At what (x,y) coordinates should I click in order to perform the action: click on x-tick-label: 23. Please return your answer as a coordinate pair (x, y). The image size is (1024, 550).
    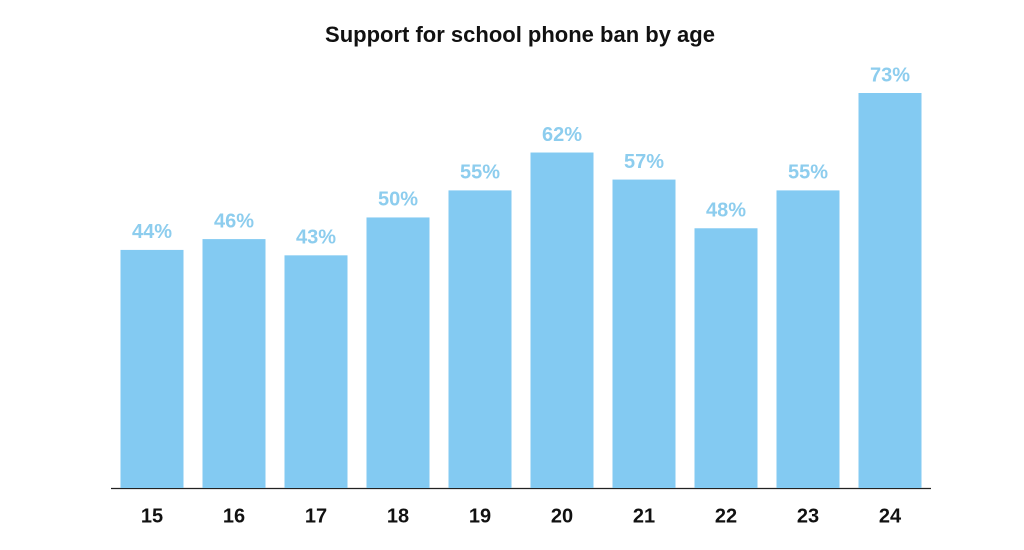
    Looking at the image, I should click on (808, 516).